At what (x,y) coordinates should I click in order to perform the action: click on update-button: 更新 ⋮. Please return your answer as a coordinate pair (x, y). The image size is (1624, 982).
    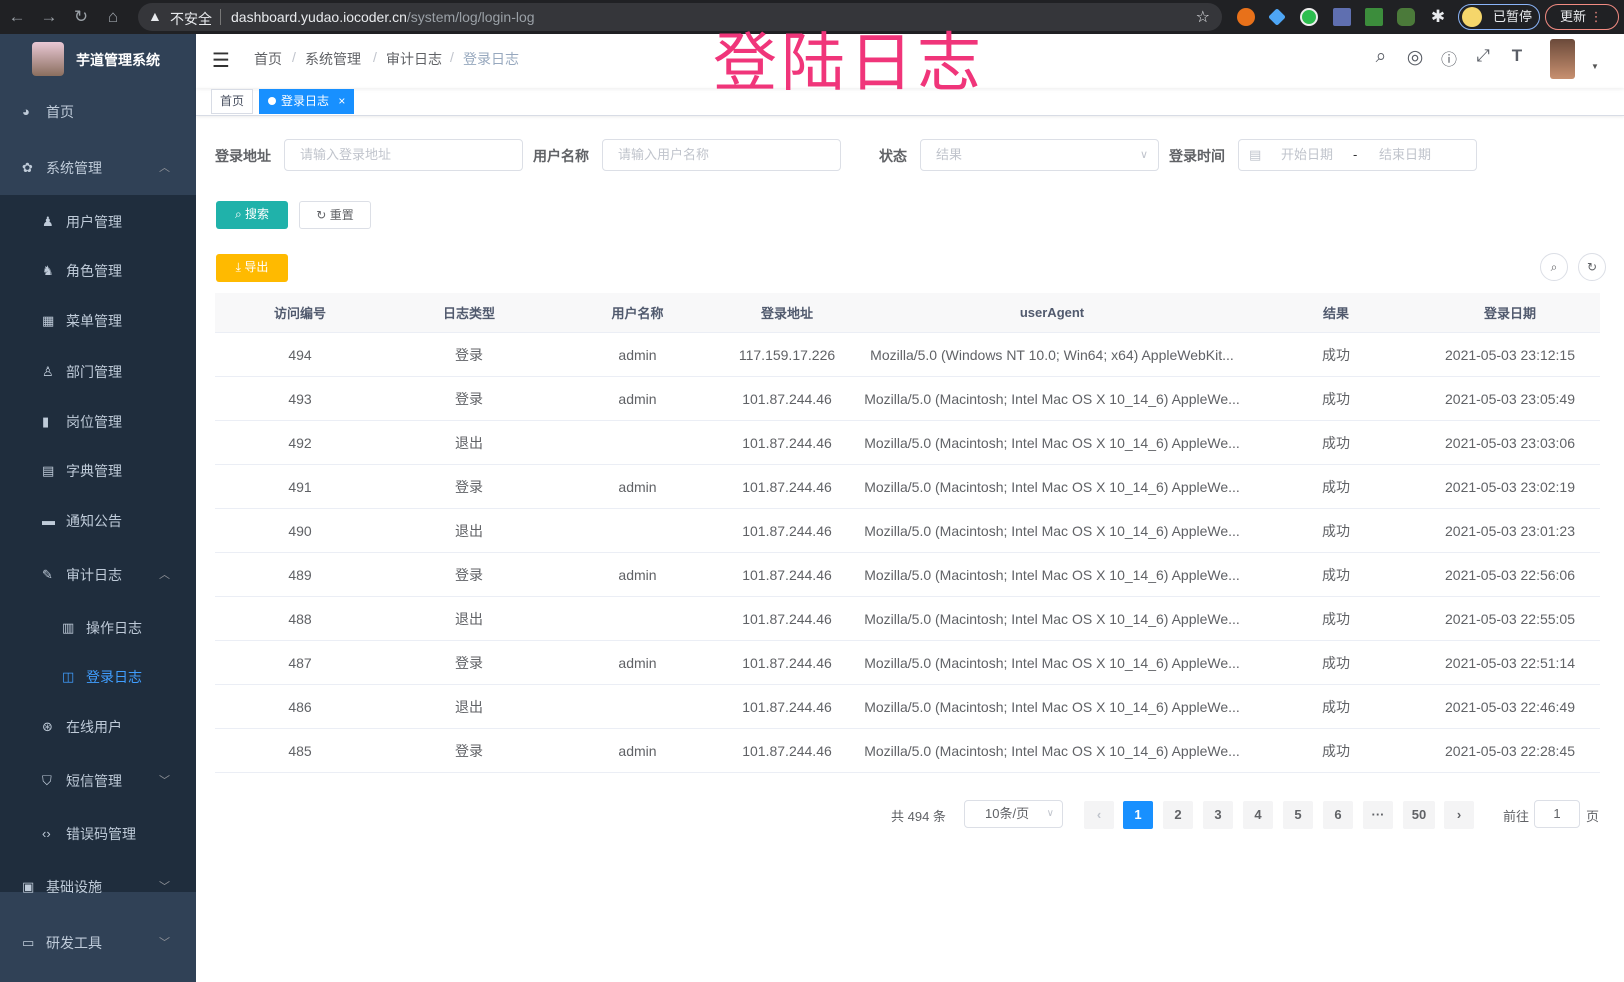
    Looking at the image, I should click on (1582, 17).